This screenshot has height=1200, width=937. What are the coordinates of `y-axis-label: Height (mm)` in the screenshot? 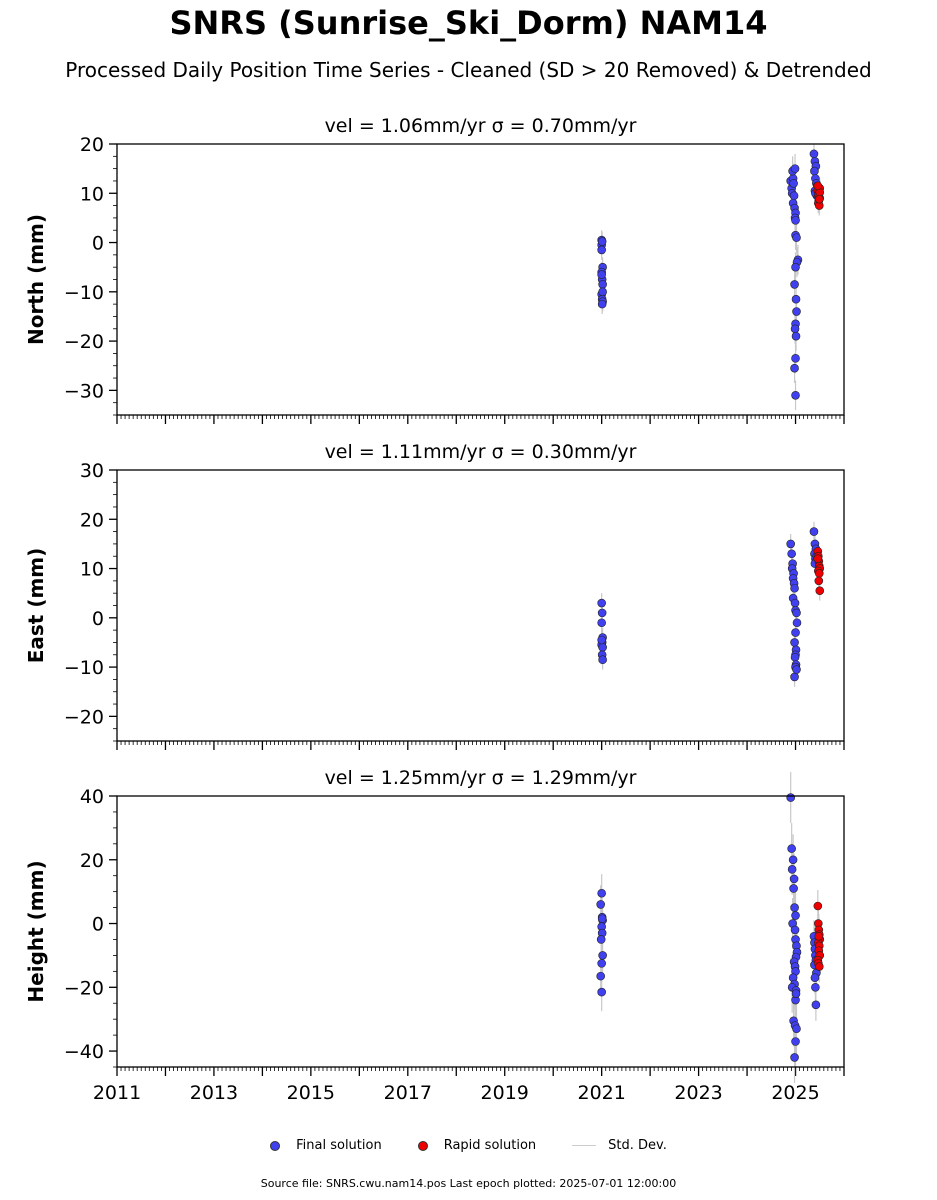 It's located at (36, 931).